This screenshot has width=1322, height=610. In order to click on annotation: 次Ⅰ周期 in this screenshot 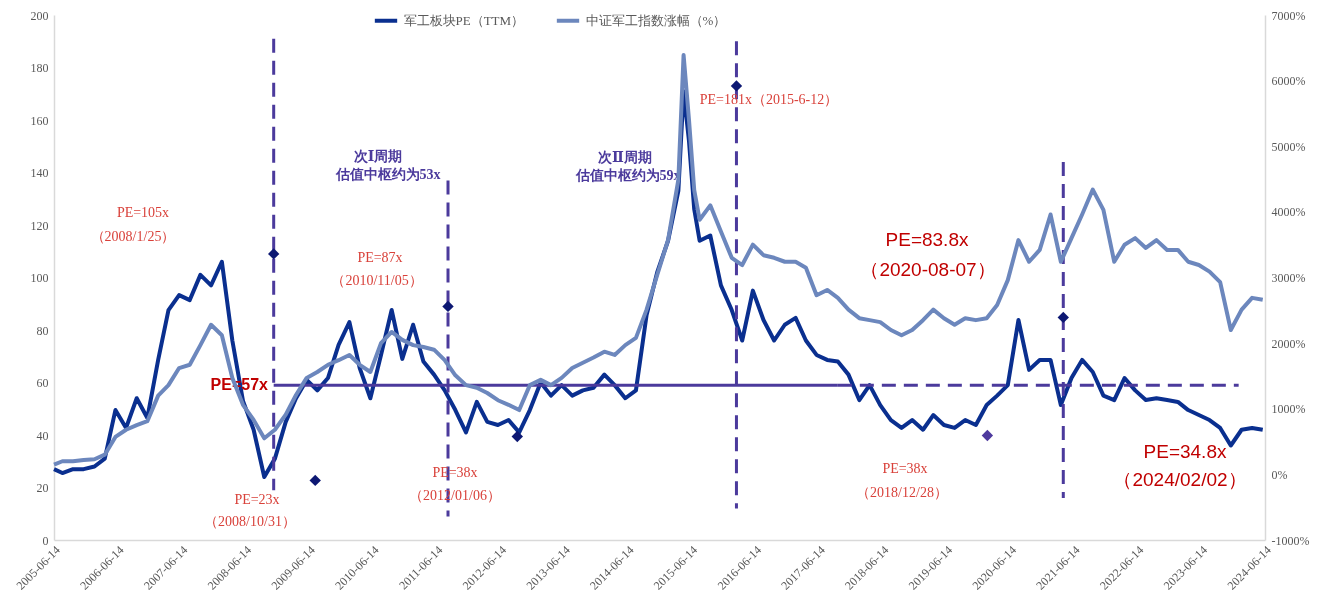, I will do `click(378, 156)`.